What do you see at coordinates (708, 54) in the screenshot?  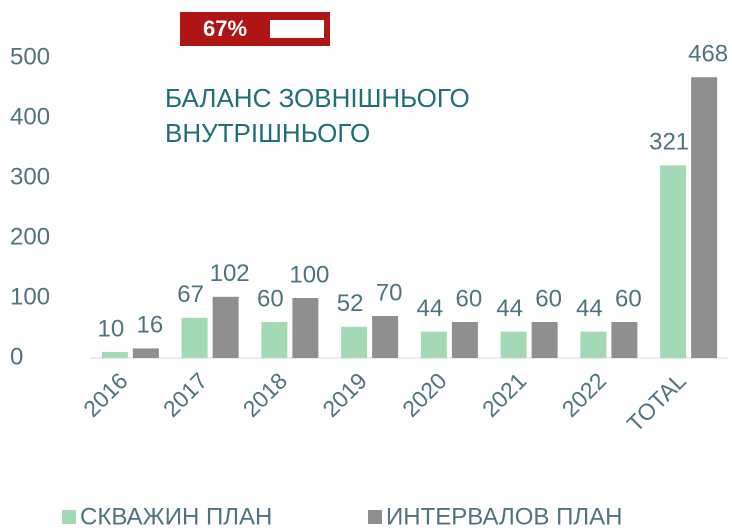 I see `data-label: 468` at bounding box center [708, 54].